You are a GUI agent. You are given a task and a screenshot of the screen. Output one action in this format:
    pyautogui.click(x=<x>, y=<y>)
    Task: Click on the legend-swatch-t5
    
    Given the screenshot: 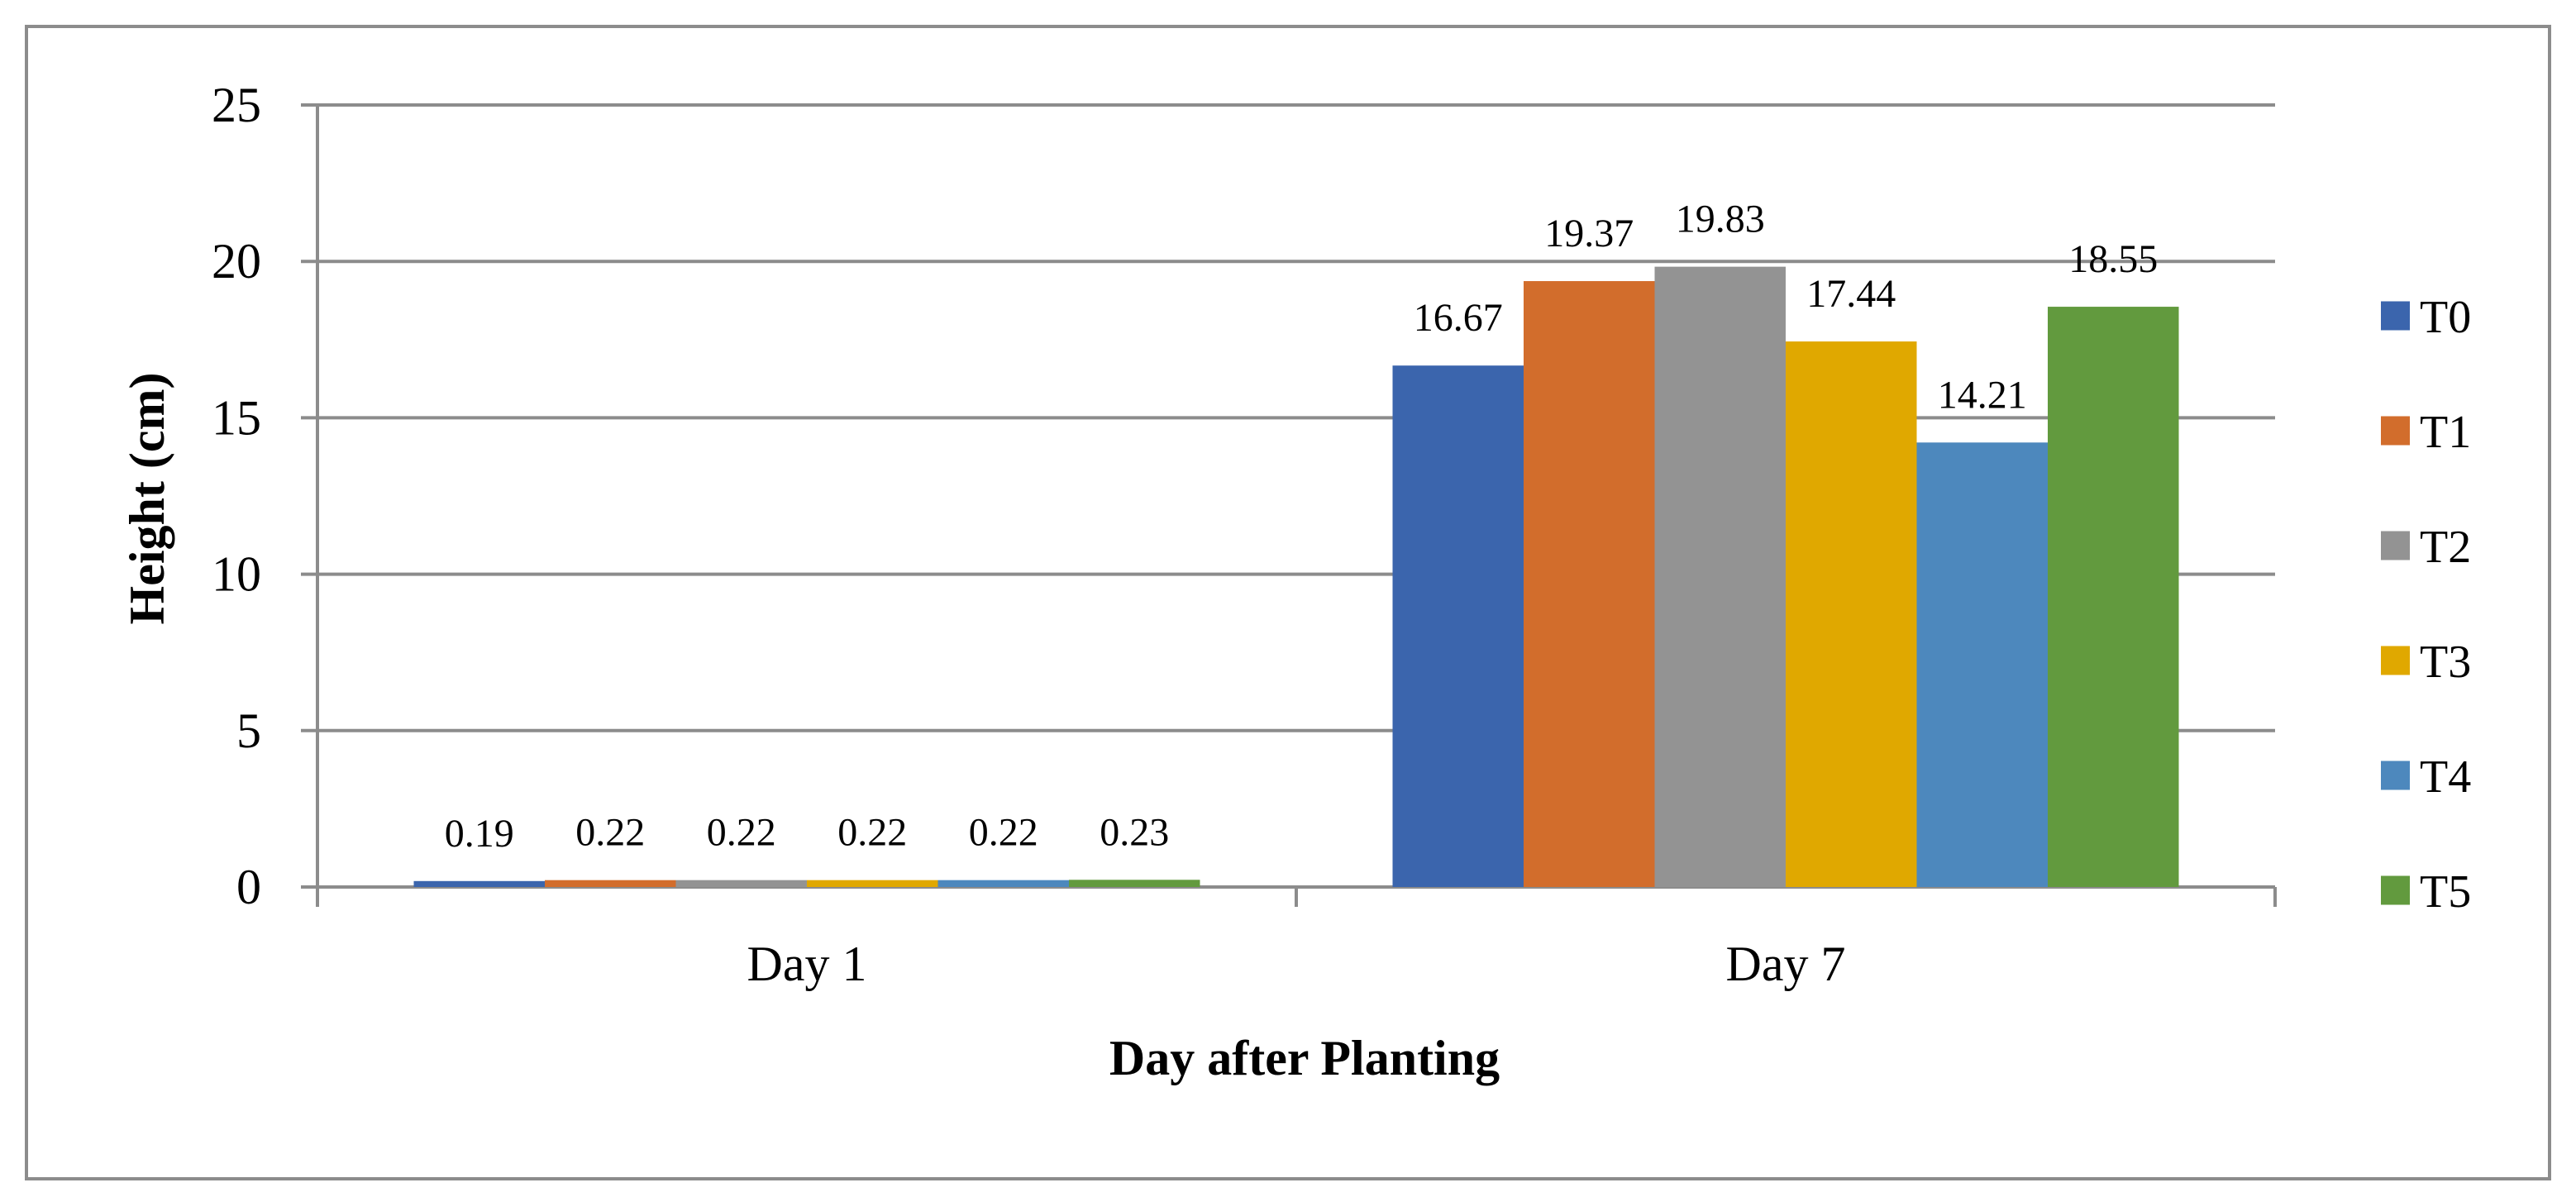 What is the action you would take?
    pyautogui.click(x=2395, y=890)
    